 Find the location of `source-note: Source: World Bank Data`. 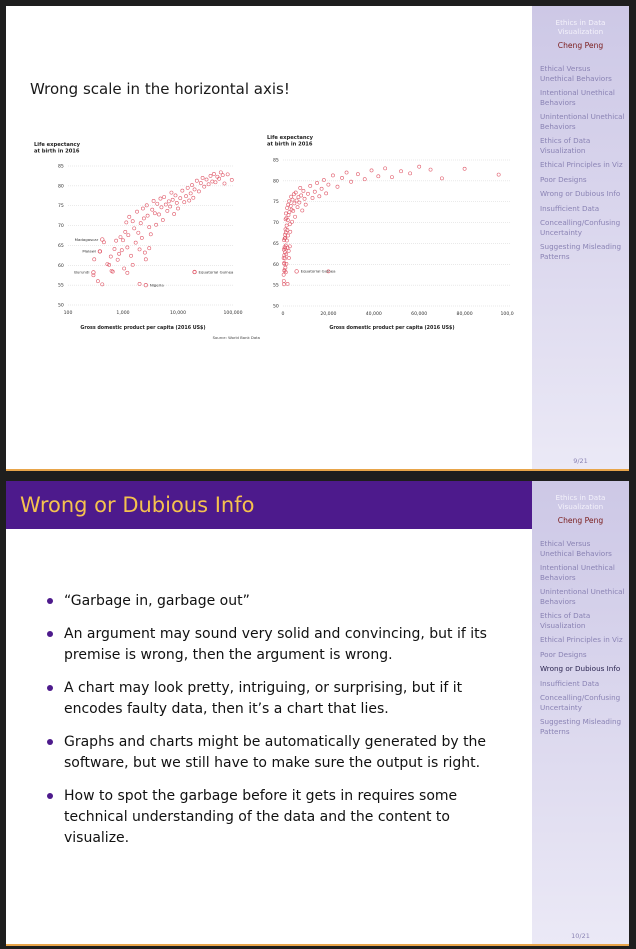

source-note: Source: World Bank Data is located at coordinates (236, 337).